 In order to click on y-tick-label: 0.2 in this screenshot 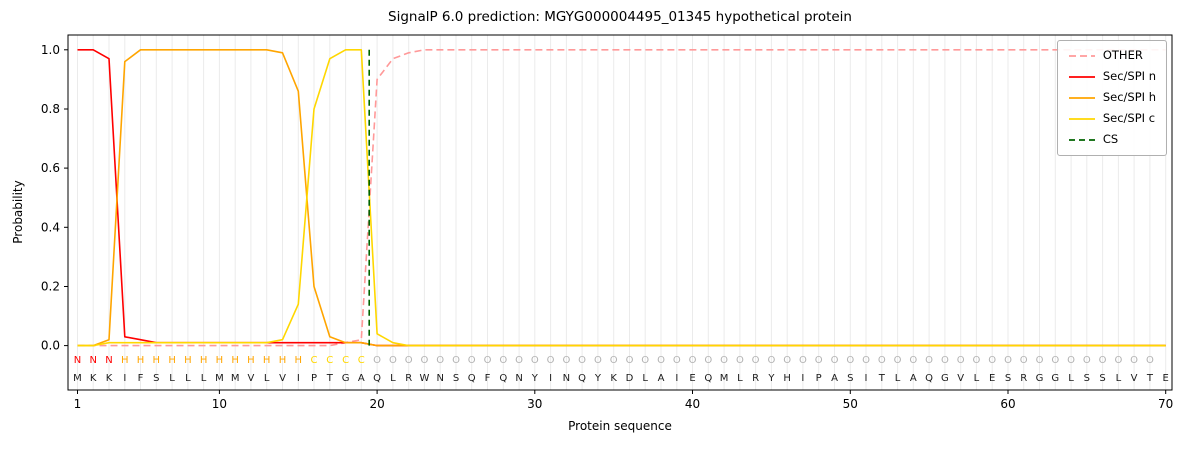, I will do `click(50, 287)`.